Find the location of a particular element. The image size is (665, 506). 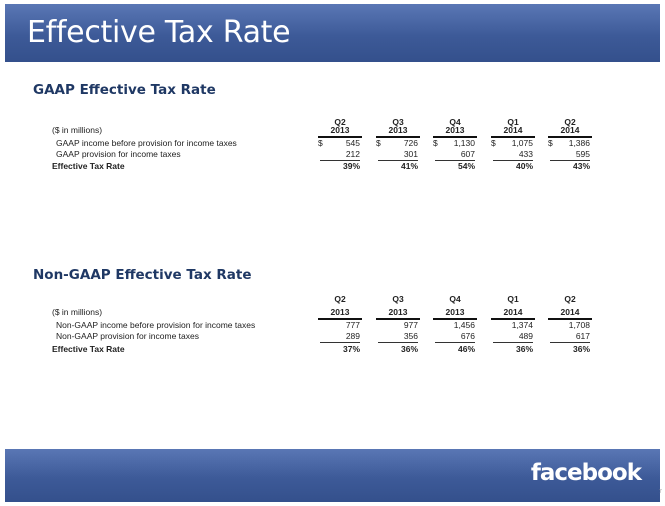

value-cell: 1,708 is located at coordinates (579, 325).